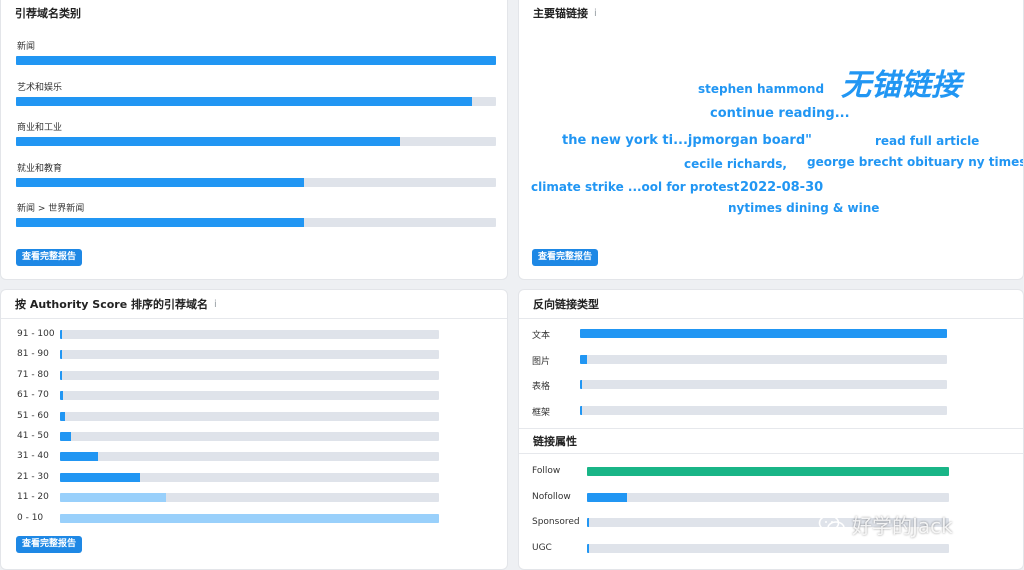  Describe the element at coordinates (771, 13) in the screenshot. I see `card-title: 主要锚链接 i` at that location.